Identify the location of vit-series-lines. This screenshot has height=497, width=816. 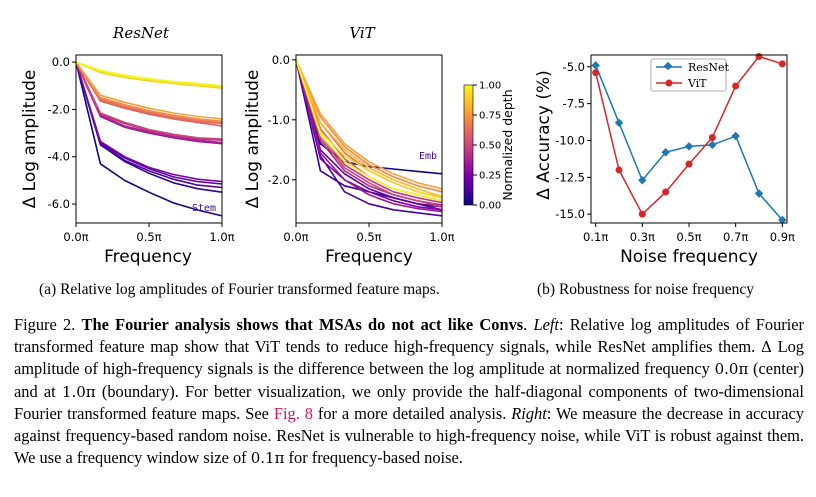
(369, 138).